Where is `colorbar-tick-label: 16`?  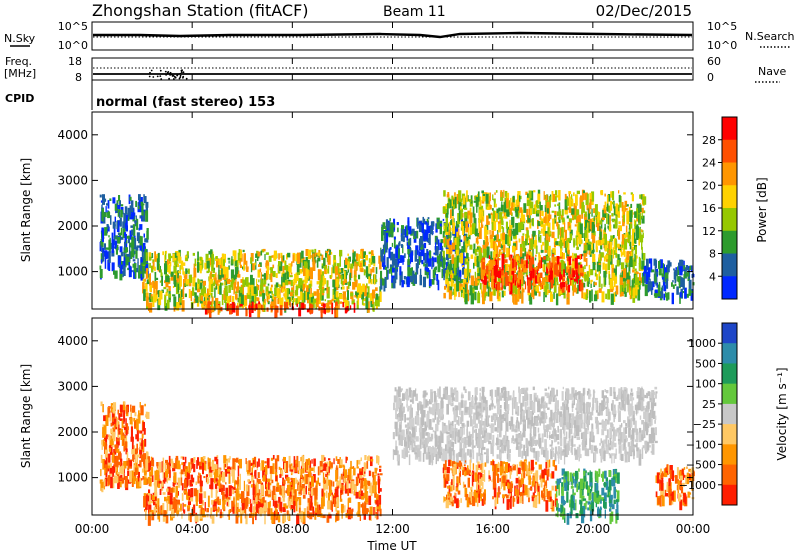 colorbar-tick-label: 16 is located at coordinates (709, 208).